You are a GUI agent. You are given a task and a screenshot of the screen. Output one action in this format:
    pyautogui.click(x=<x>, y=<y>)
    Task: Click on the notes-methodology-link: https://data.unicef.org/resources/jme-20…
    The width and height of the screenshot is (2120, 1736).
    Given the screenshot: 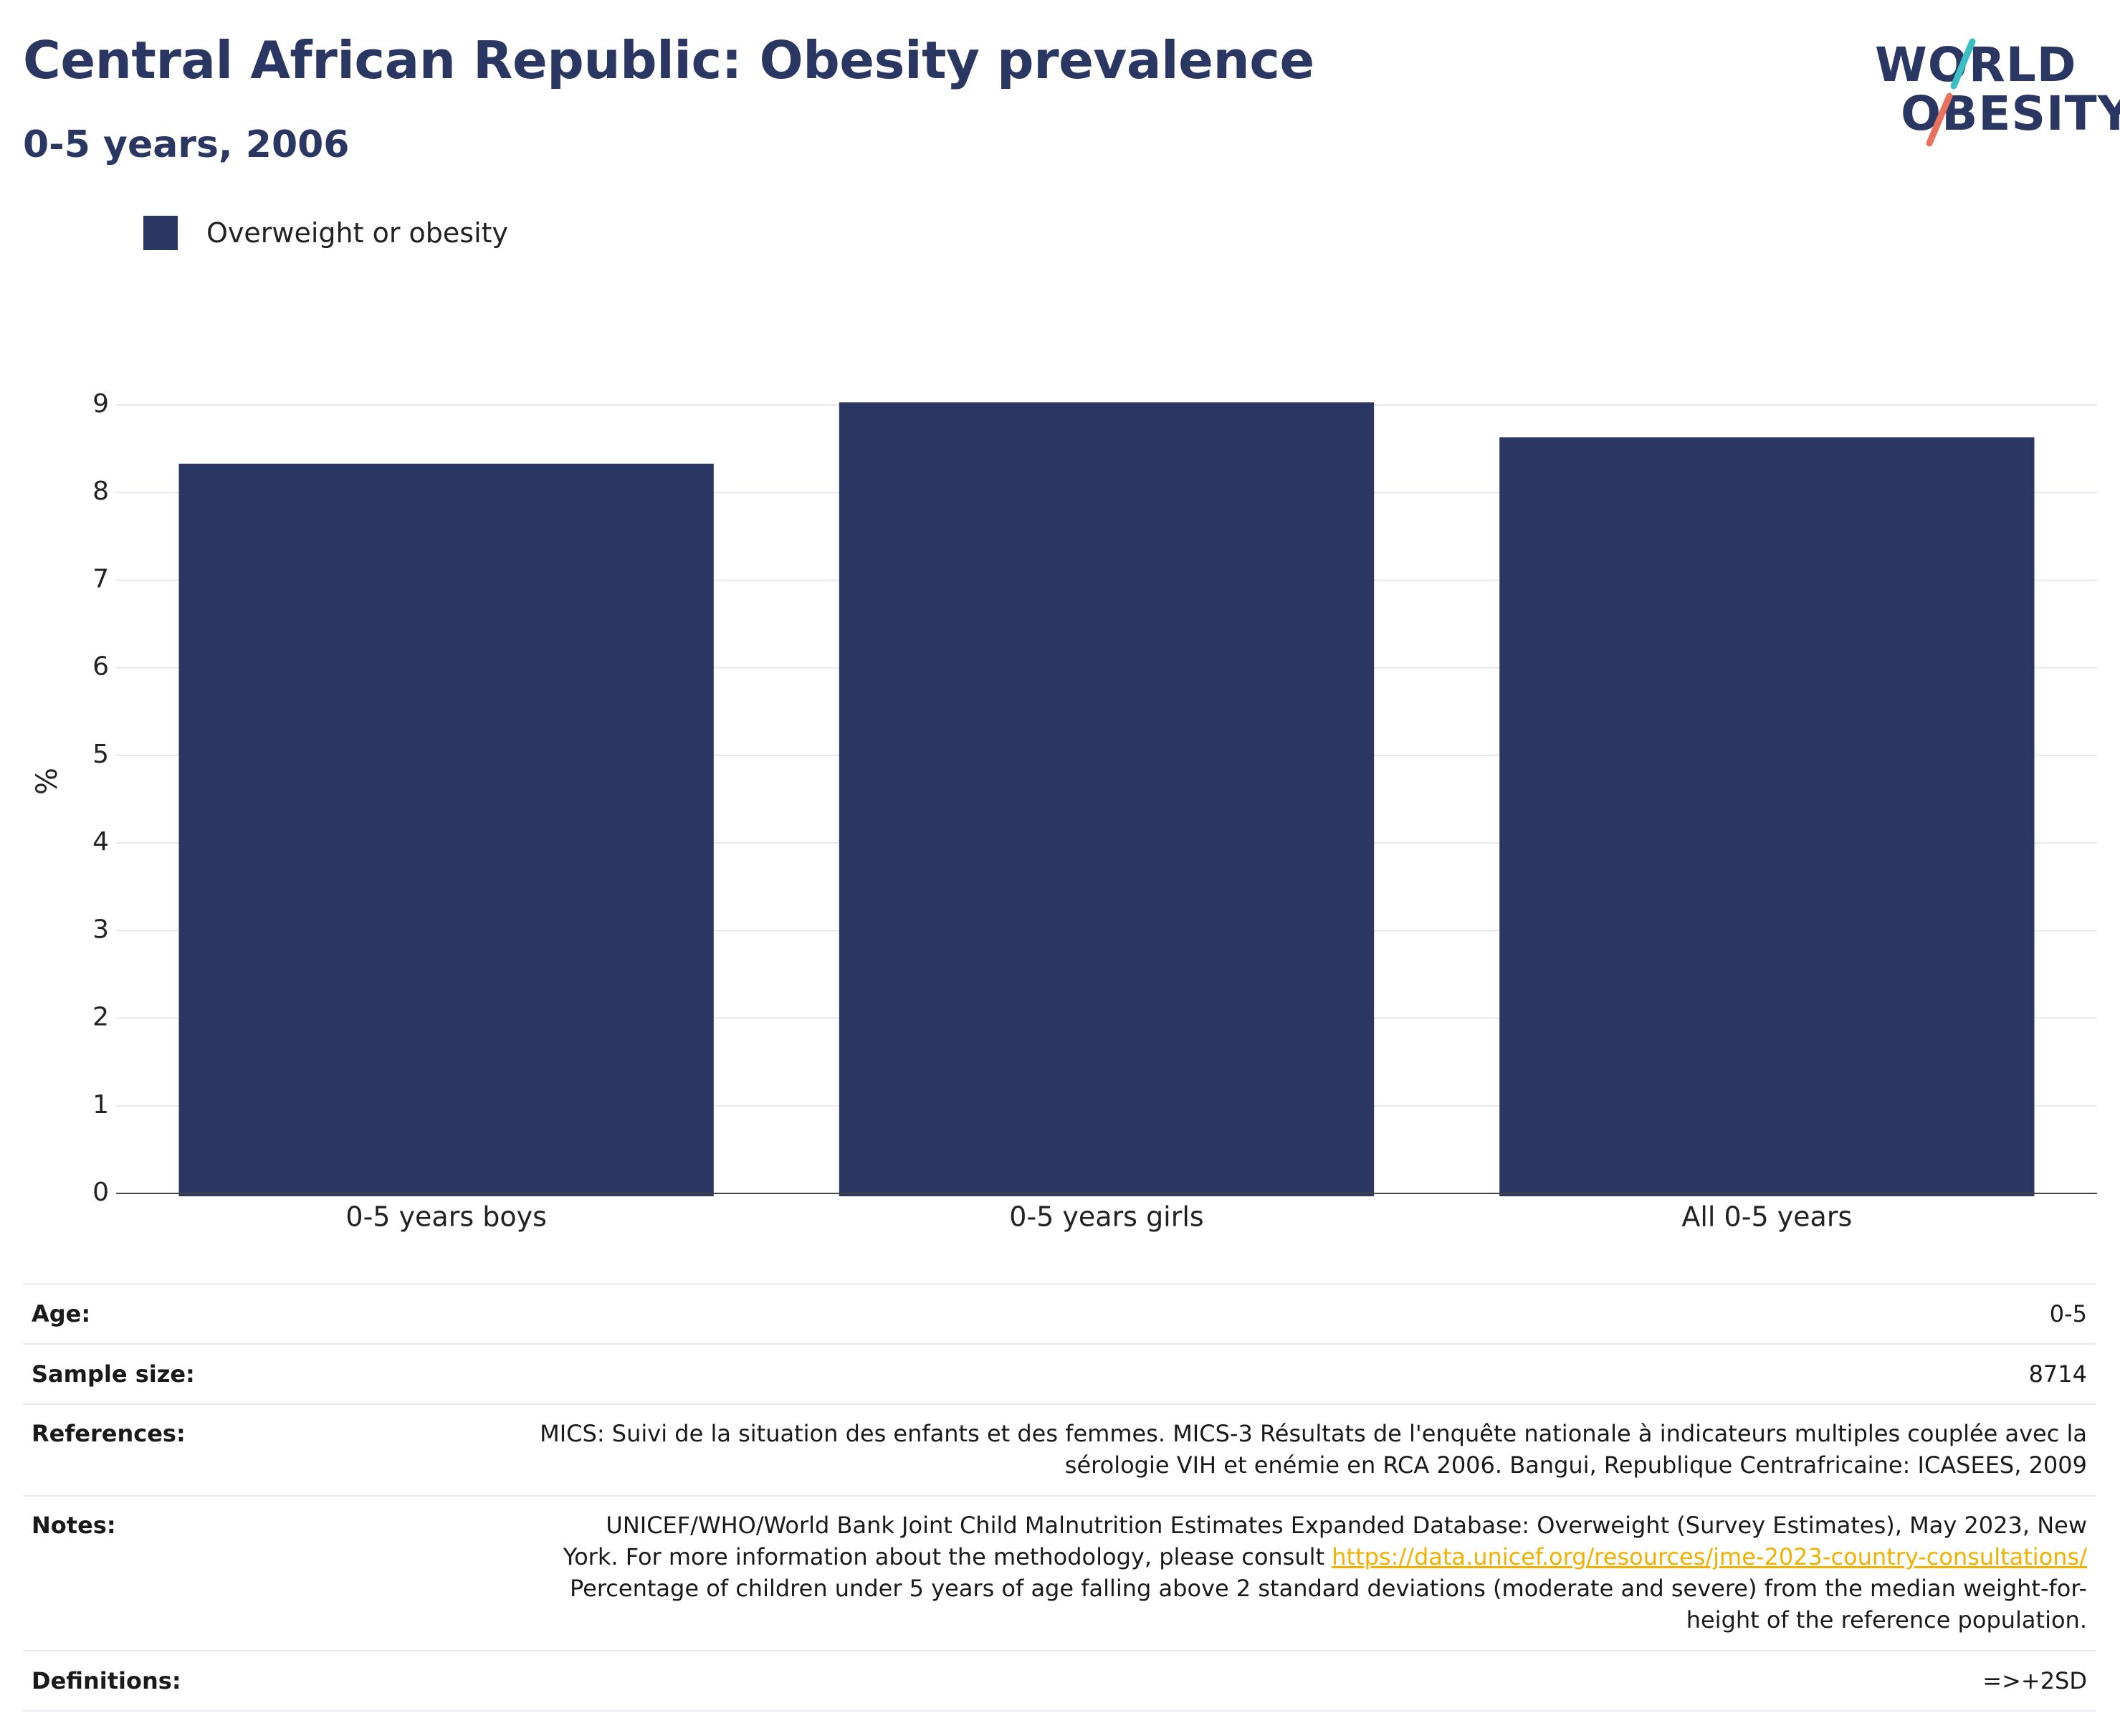 What is the action you would take?
    pyautogui.click(x=1710, y=1557)
    